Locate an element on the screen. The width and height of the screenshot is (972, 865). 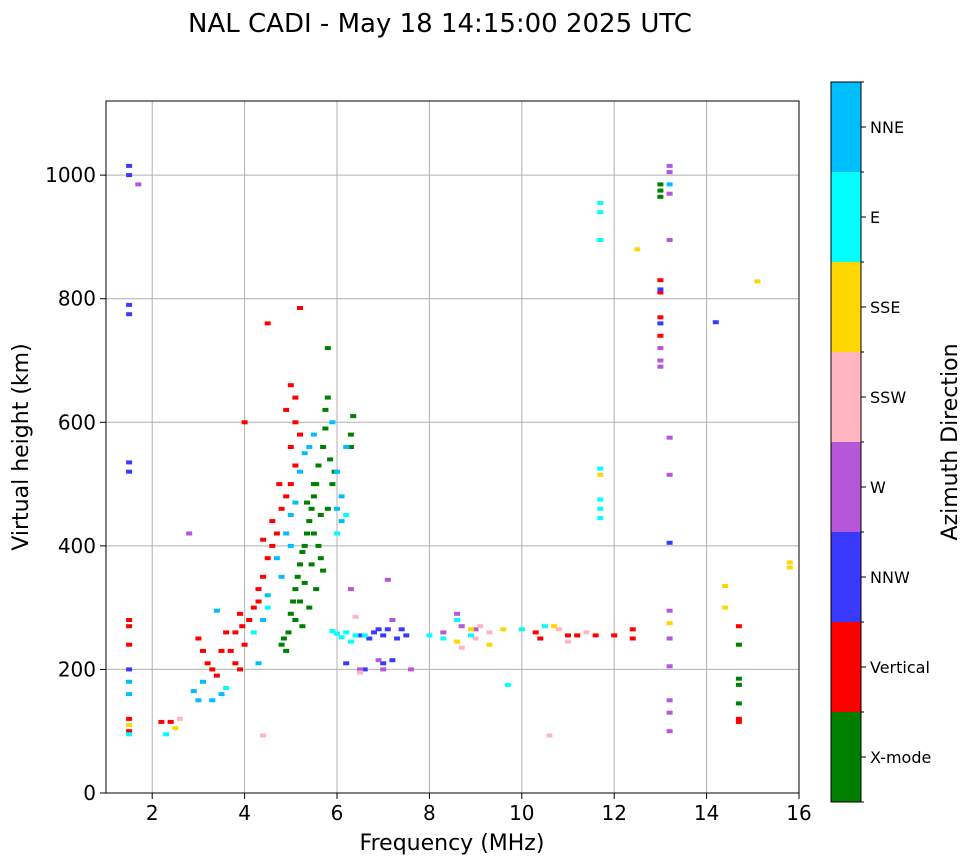
colorbar-label: NNE is located at coordinates (887, 127).